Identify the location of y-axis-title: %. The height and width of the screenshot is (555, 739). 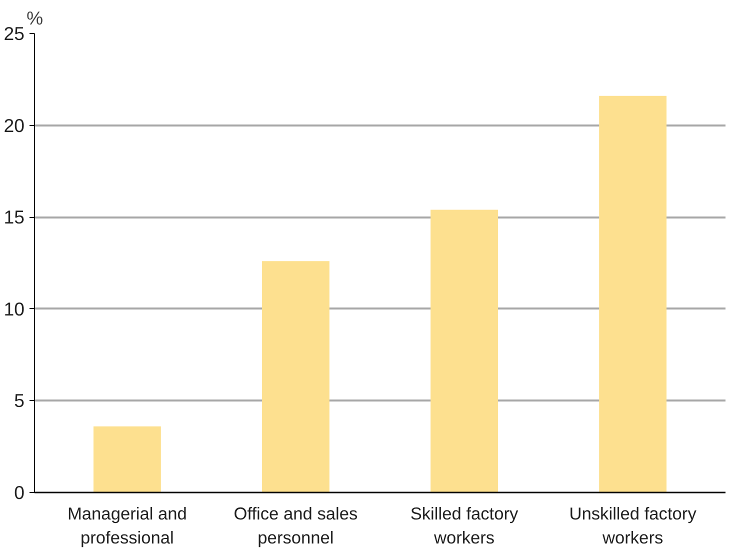
(35, 18).